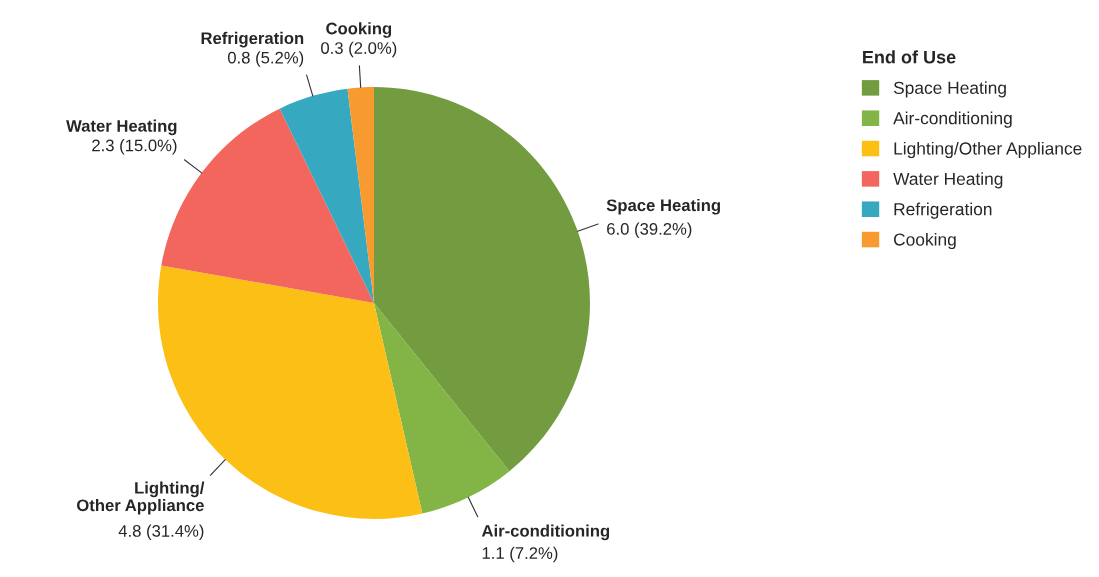 This screenshot has width=1099, height=577. What do you see at coordinates (952, 119) in the screenshot?
I see `legend-label: Air-conditioning` at bounding box center [952, 119].